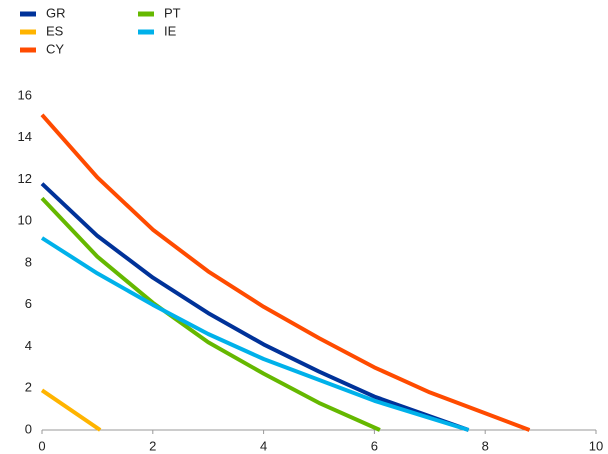  What do you see at coordinates (25, 136) in the screenshot?
I see `y-tick-label: 14` at bounding box center [25, 136].